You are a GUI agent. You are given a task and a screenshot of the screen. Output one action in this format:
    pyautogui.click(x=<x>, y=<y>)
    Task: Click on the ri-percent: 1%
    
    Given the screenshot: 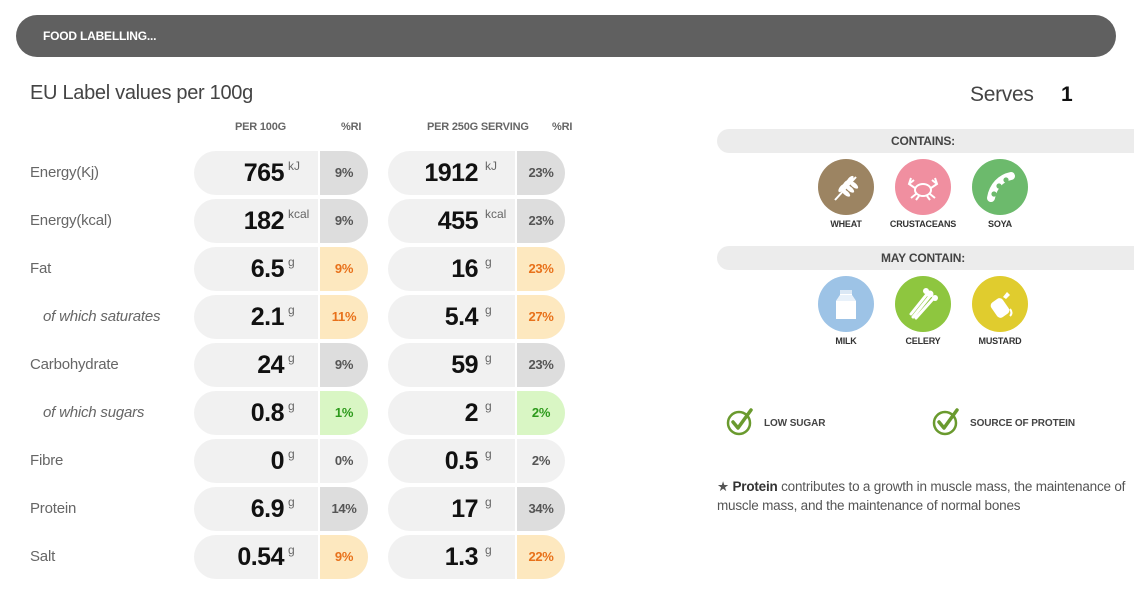 What is the action you would take?
    pyautogui.click(x=343, y=413)
    